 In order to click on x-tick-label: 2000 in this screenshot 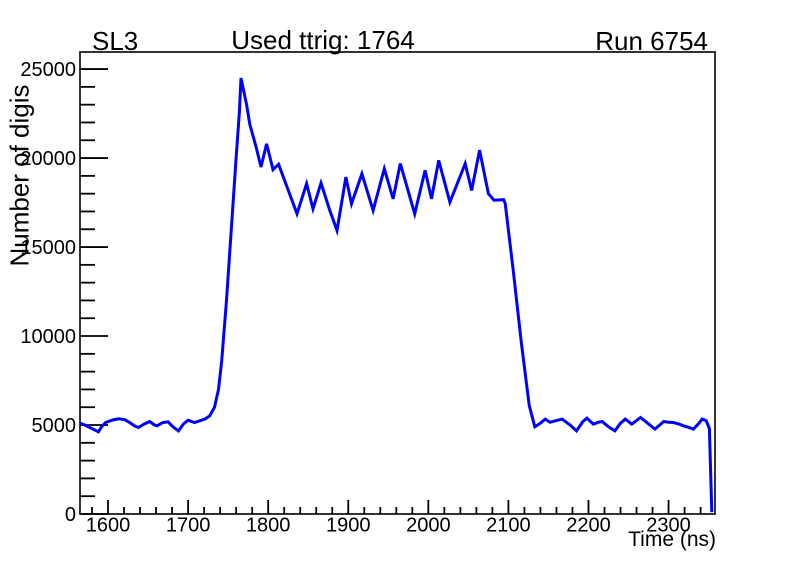, I will do `click(428, 526)`.